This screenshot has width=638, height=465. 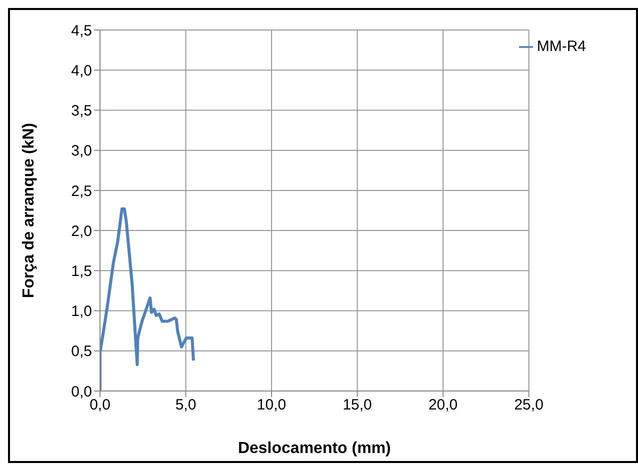 I want to click on y-tick-label: 3,5, so click(x=81, y=111).